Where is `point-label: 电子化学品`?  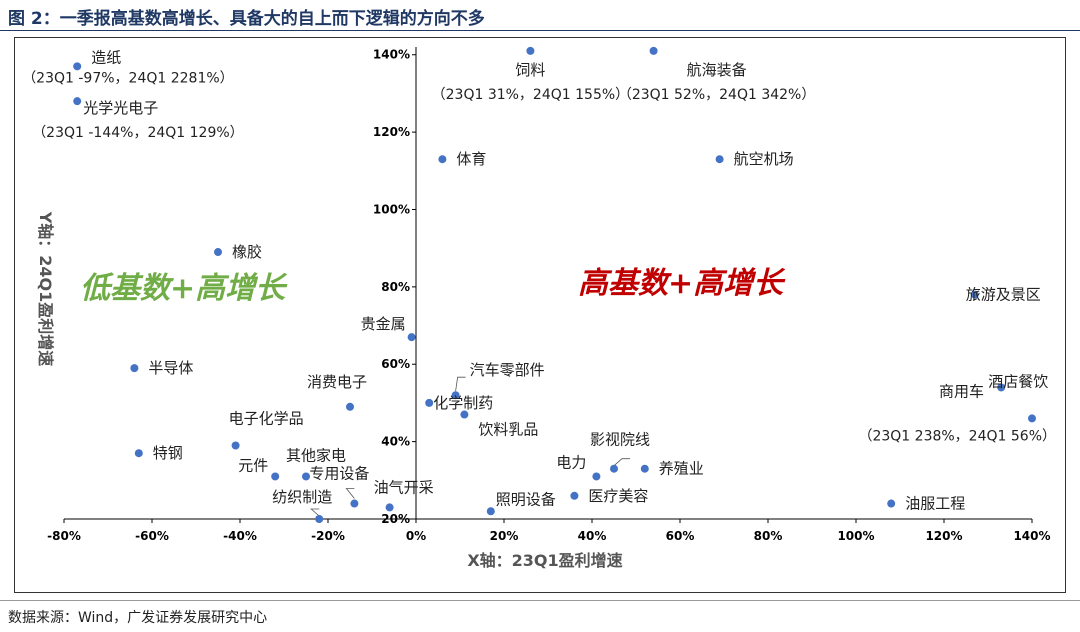 point-label: 电子化学品 is located at coordinates (266, 418).